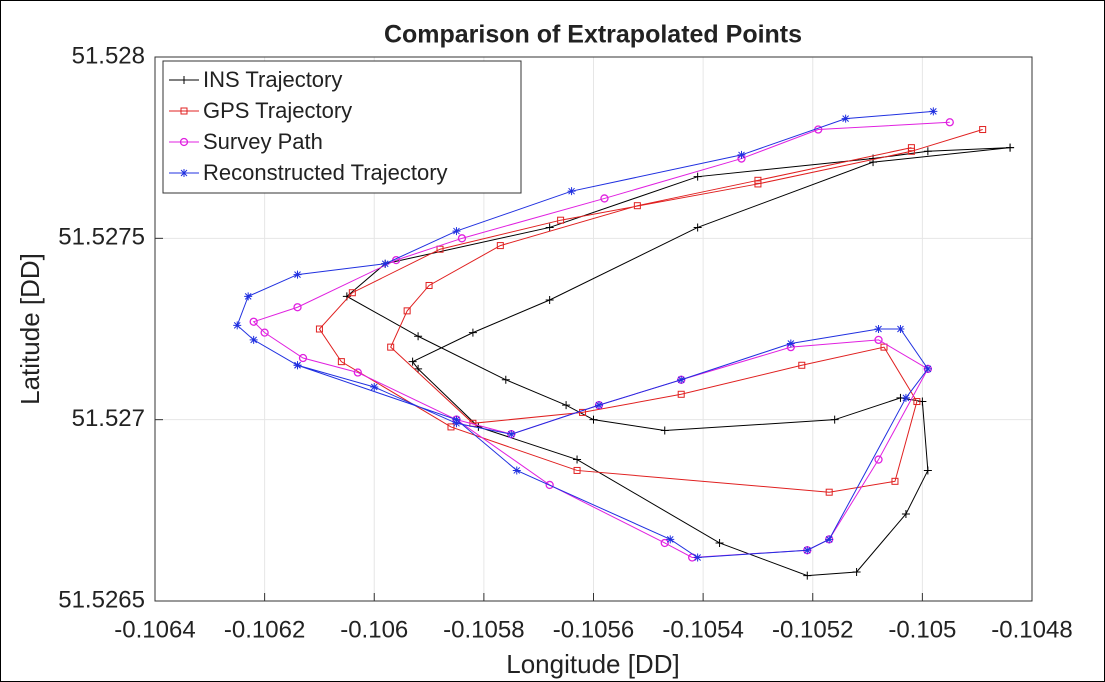 This screenshot has width=1105, height=682. Describe the element at coordinates (483, 629) in the screenshot. I see `x-tick-label: -0.1058` at that location.